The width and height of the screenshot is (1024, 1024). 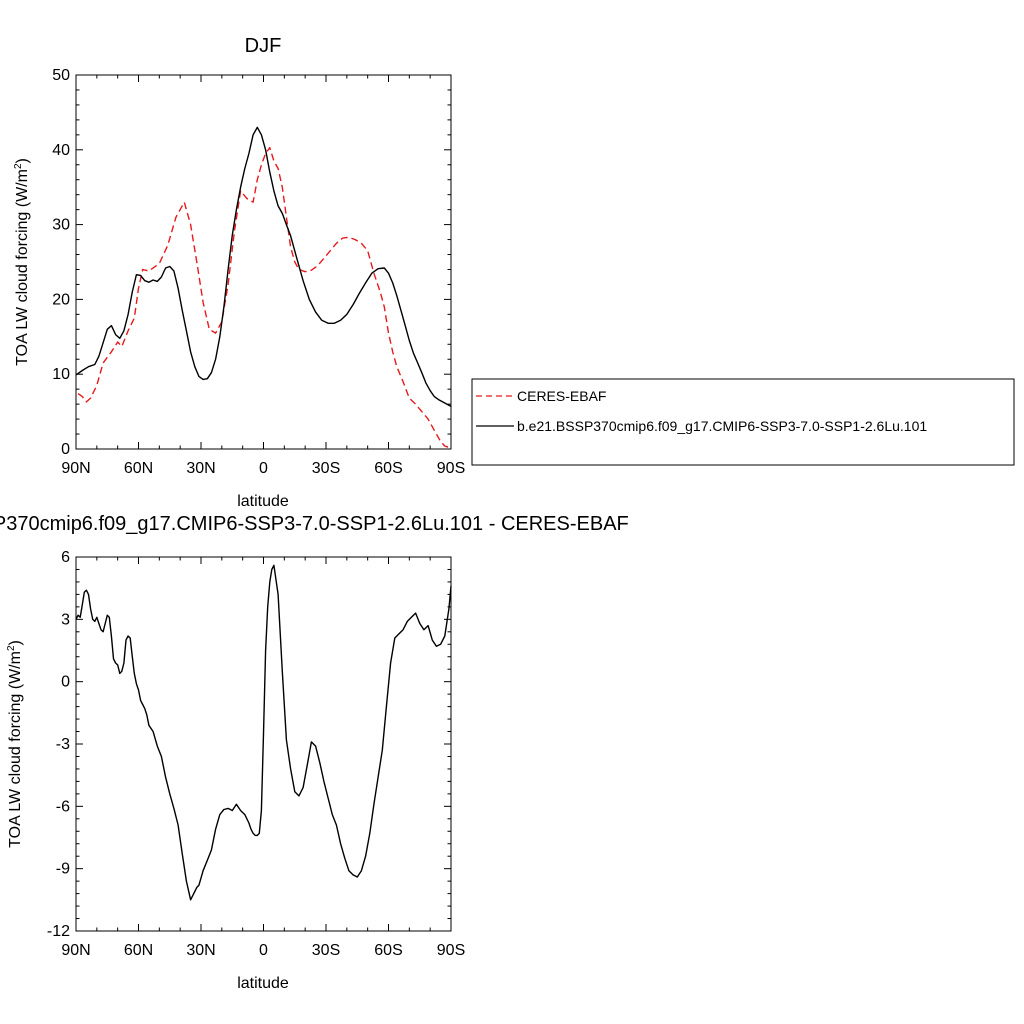 I want to click on series-lines-bottom, so click(x=263, y=732).